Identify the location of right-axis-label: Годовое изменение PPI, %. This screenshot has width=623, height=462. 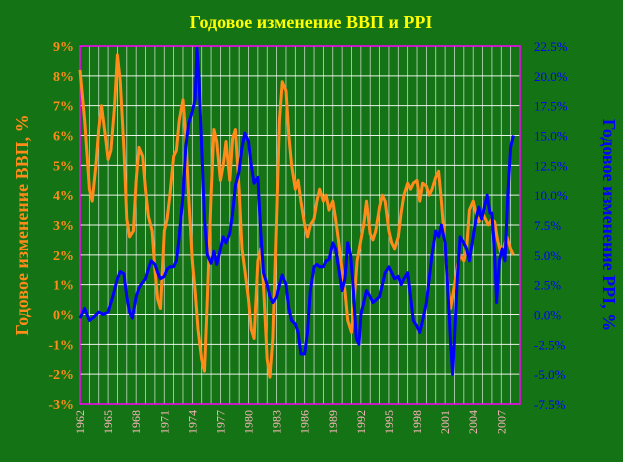
(609, 225).